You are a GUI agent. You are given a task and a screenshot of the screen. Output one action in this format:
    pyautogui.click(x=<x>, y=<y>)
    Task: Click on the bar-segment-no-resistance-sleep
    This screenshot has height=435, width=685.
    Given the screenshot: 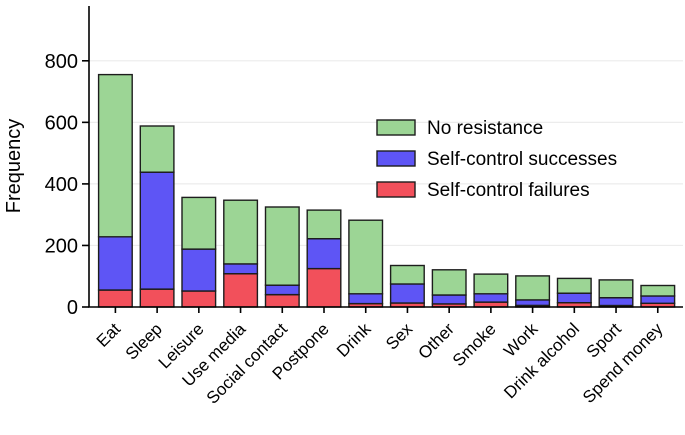 What is the action you would take?
    pyautogui.click(x=157, y=149)
    